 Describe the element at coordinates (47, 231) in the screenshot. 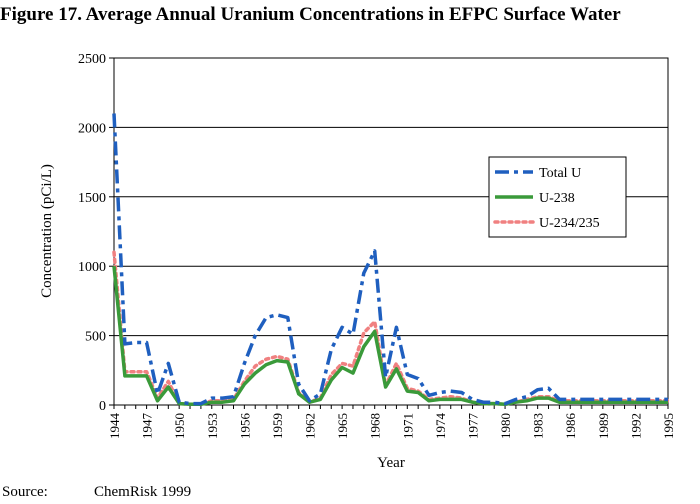

I see `y-axis-title: Concentration (pCi/L)` at that location.